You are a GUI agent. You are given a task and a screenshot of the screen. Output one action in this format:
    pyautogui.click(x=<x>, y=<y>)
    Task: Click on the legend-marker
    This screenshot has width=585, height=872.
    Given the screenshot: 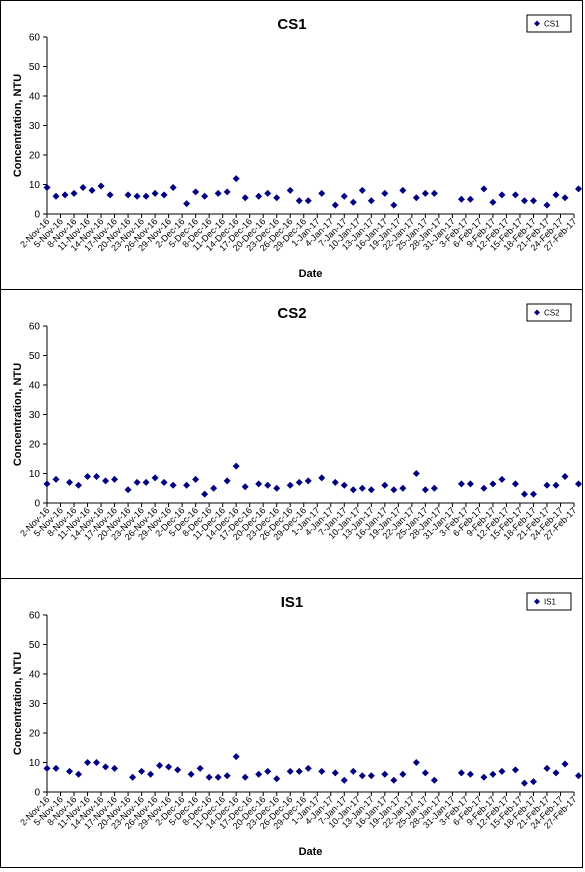 What is the action you would take?
    pyautogui.click(x=537, y=312)
    